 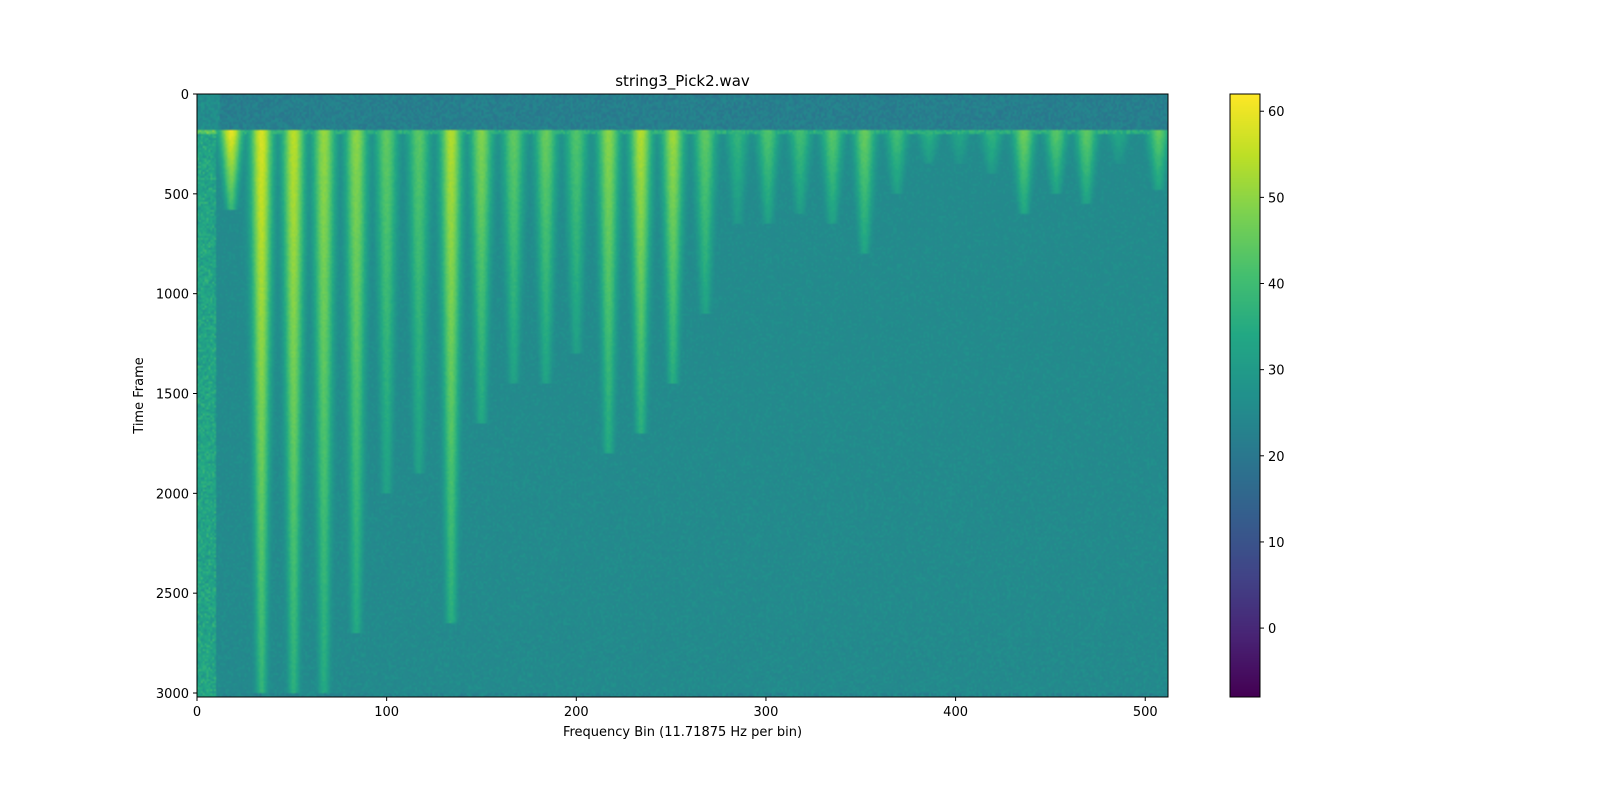 I want to click on y-tick-label: 500, so click(x=176, y=195).